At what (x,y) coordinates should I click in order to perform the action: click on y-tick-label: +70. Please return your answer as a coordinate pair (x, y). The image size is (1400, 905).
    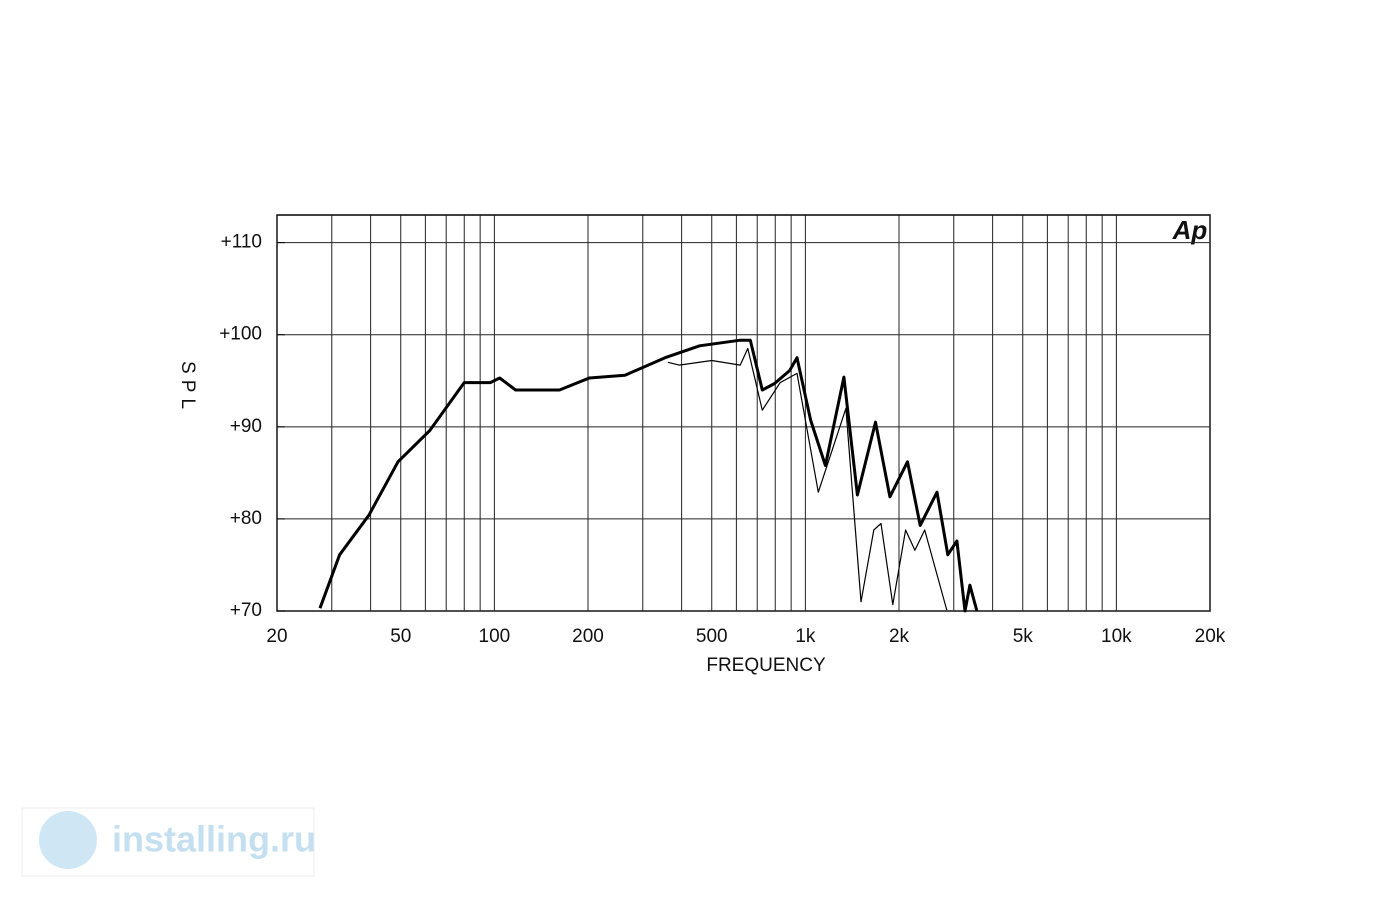
    Looking at the image, I should click on (246, 610).